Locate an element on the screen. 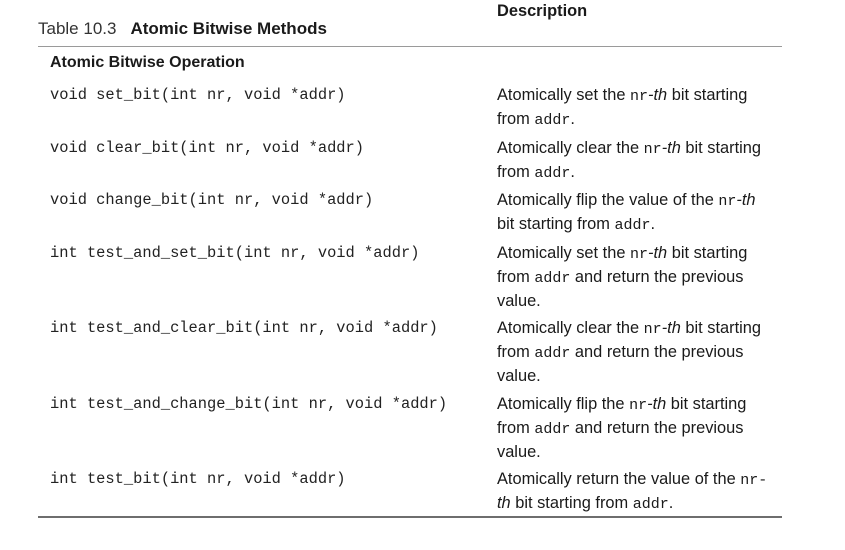 Image resolution: width=845 pixels, height=550 pixels. table-title: Atomic Bitwise Methods is located at coordinates (228, 28).